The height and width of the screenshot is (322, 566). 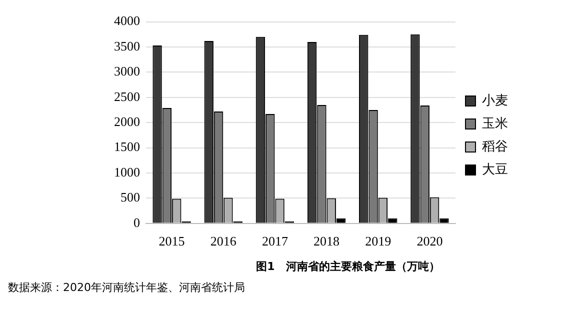 What do you see at coordinates (378, 241) in the screenshot?
I see `x-tick-label: 2019` at bounding box center [378, 241].